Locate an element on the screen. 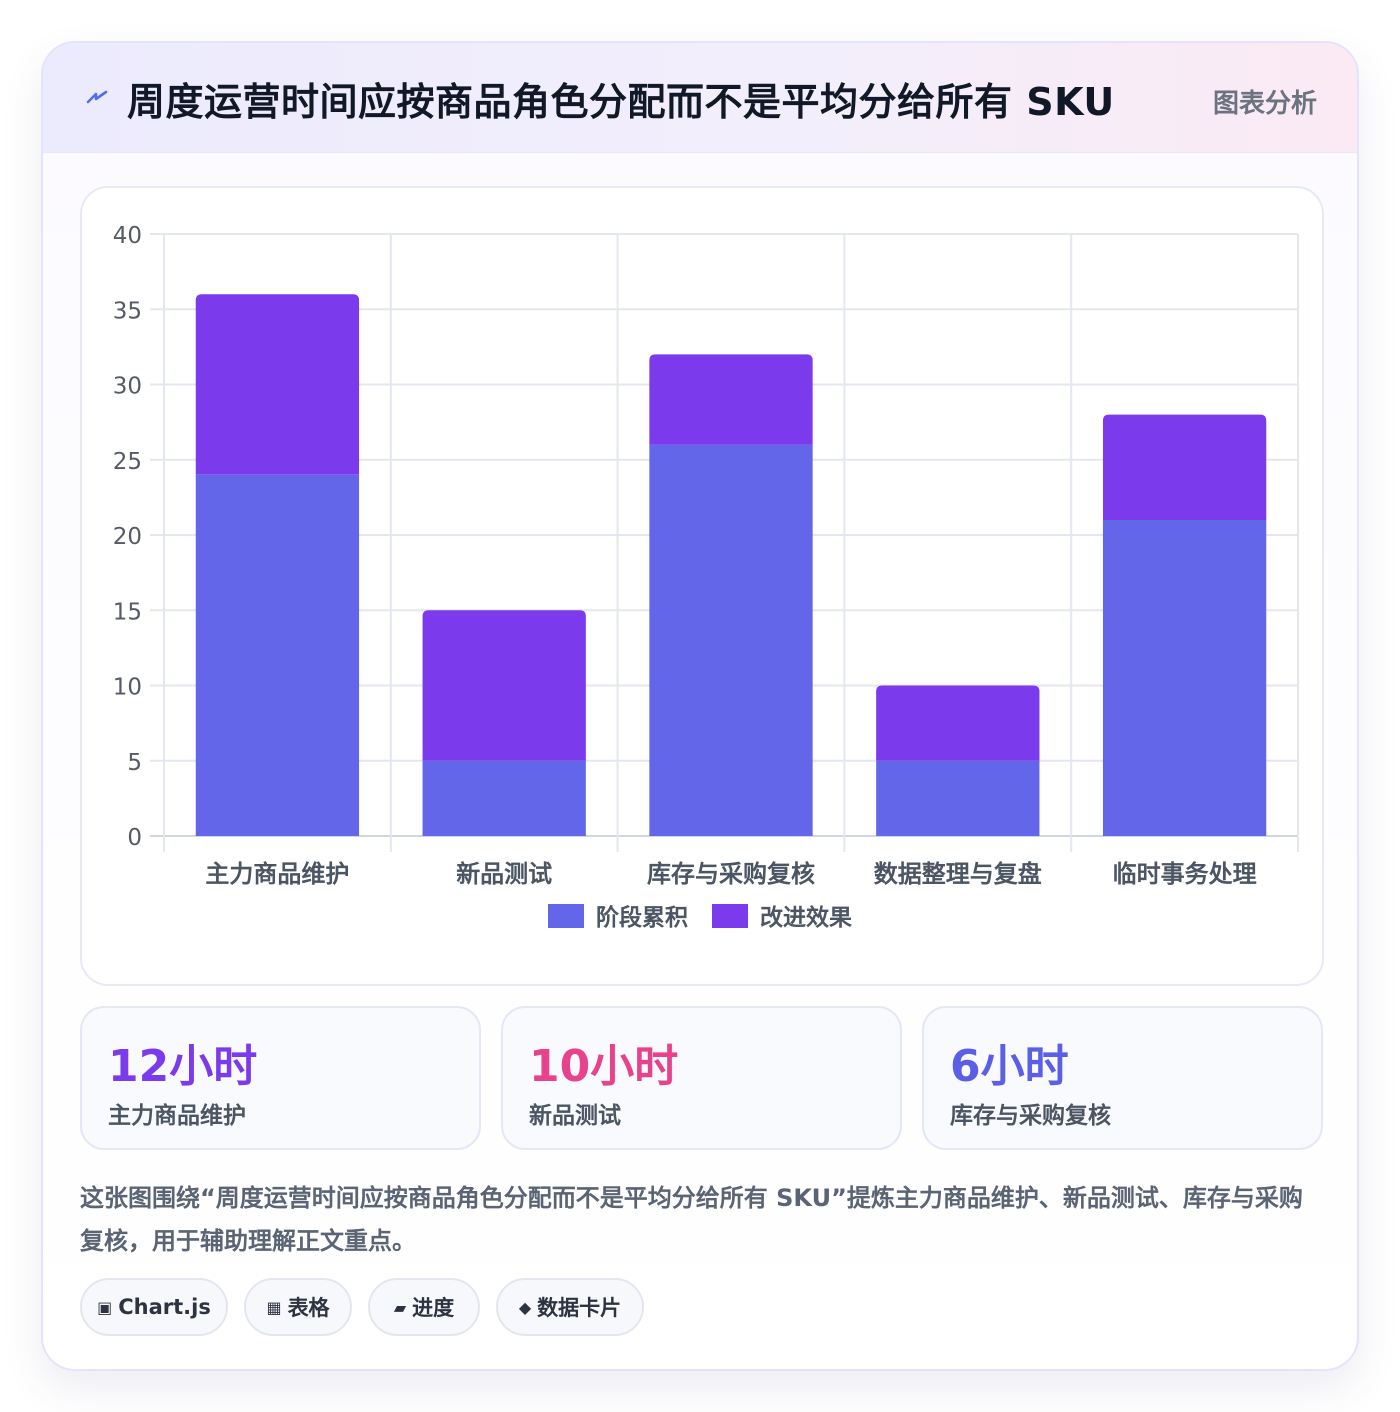  stat-card: 12小时 主力商品维护 is located at coordinates (280, 1078).